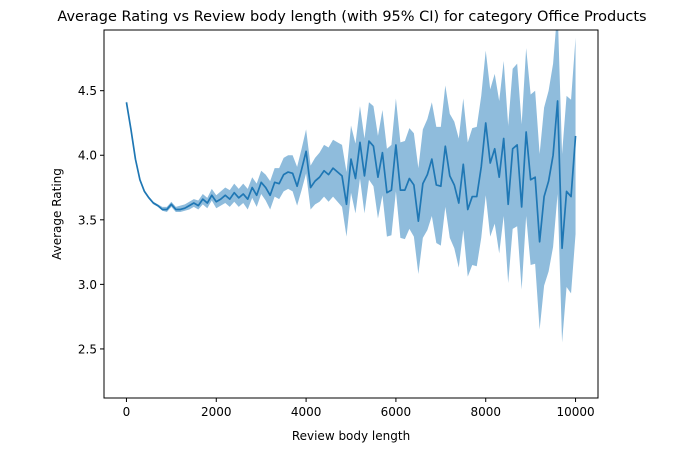 This screenshot has width=699, height=453. Describe the element at coordinates (87, 285) in the screenshot. I see `y-tick-label: 3.0` at that location.